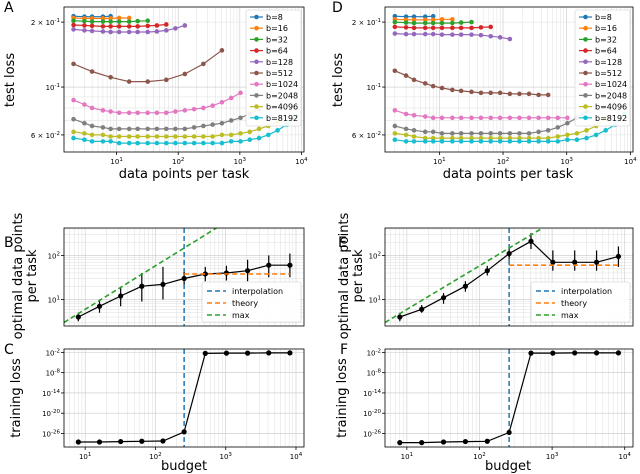 This screenshot has width=640, height=474. What do you see at coordinates (51, 413) in the screenshot?
I see `y-tick-label: 10⁻²⁰` at bounding box center [51, 413].